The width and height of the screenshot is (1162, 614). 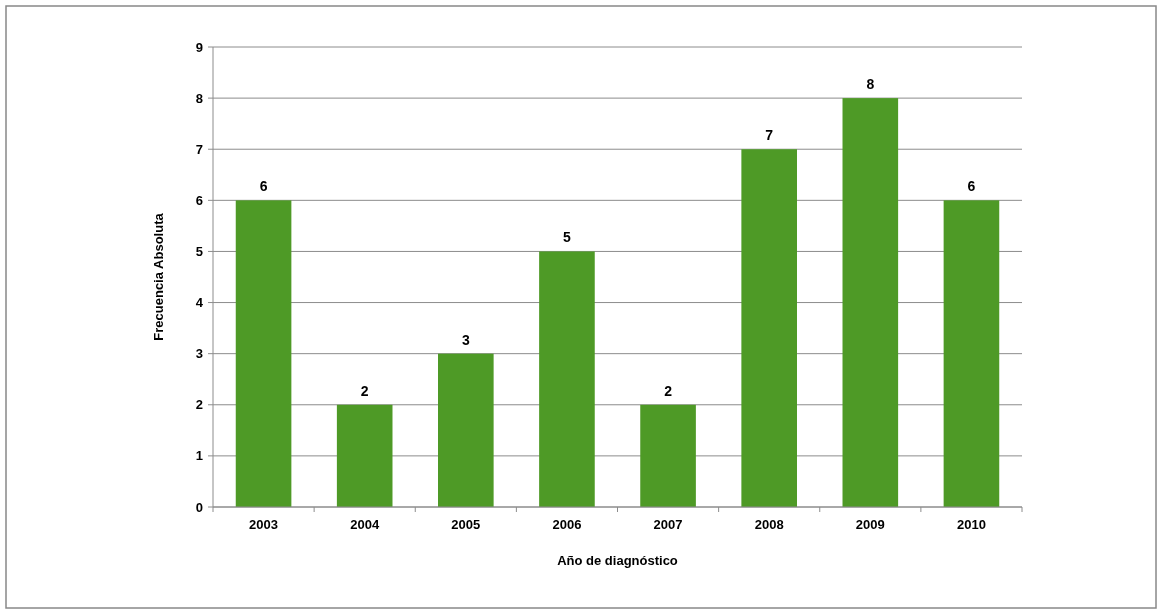 What do you see at coordinates (199, 200) in the screenshot?
I see `y-tick-label: 6` at bounding box center [199, 200].